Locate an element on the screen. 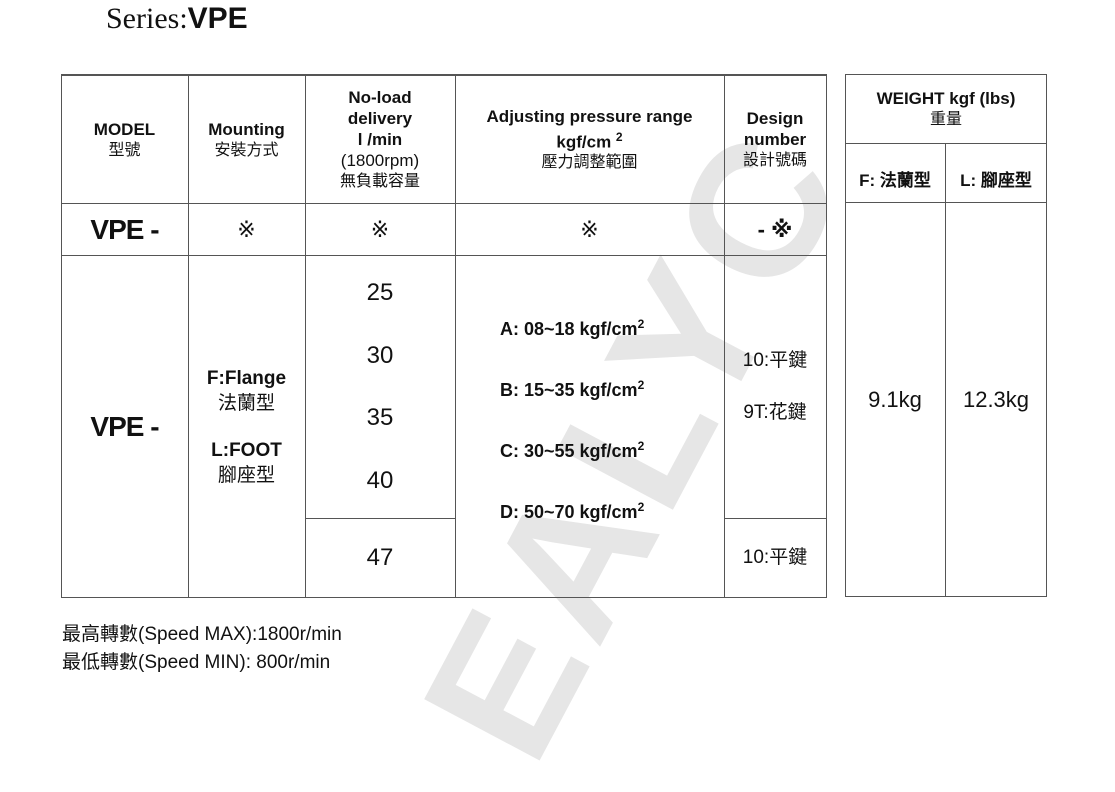 The width and height of the screenshot is (1115, 792). pressure-d: D: 50~70 kgf/cm2 is located at coordinates (572, 509).